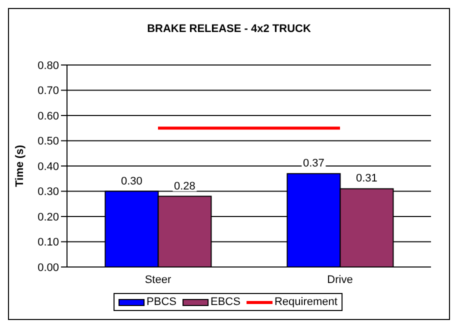 This screenshot has width=456, height=326. I want to click on y-tick-label: 0.80, so click(48, 66).